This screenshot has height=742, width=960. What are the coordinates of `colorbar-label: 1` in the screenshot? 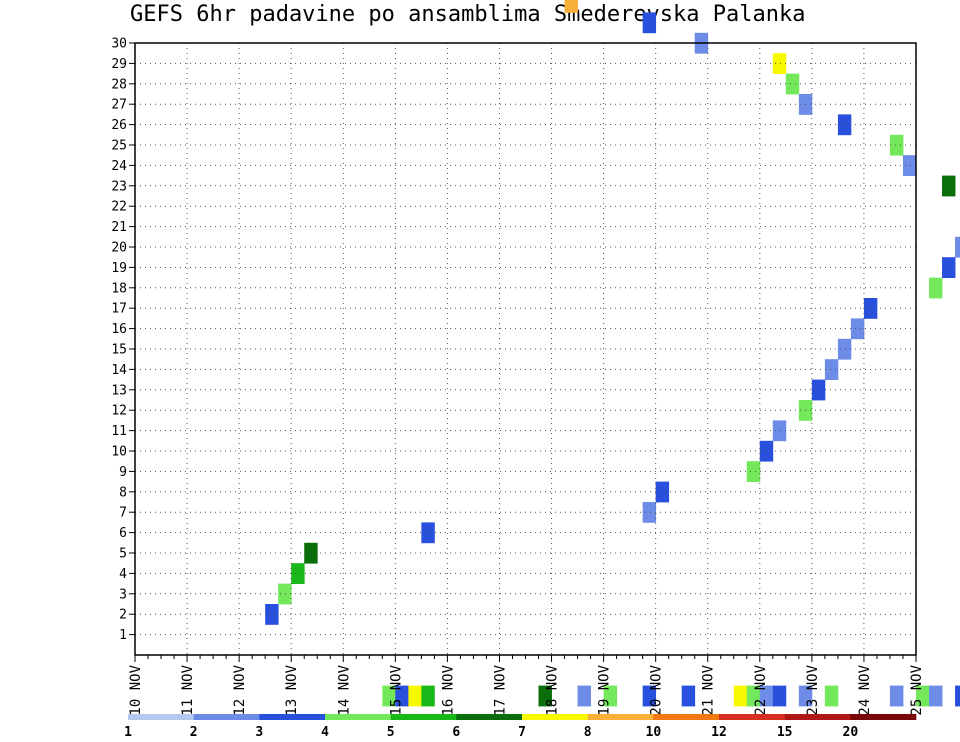 It's located at (128, 732).